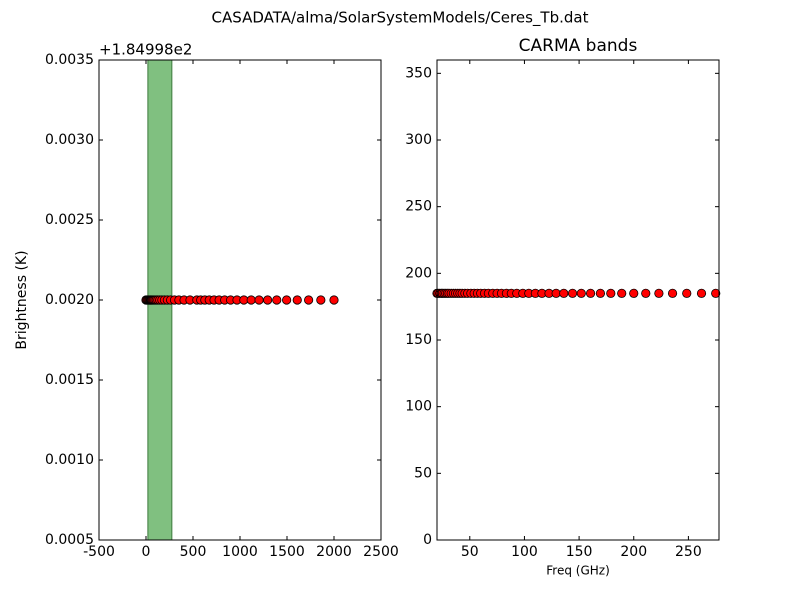 This screenshot has width=800, height=600. What do you see at coordinates (418, 140) in the screenshot?
I see `y-tick-label: 300` at bounding box center [418, 140].